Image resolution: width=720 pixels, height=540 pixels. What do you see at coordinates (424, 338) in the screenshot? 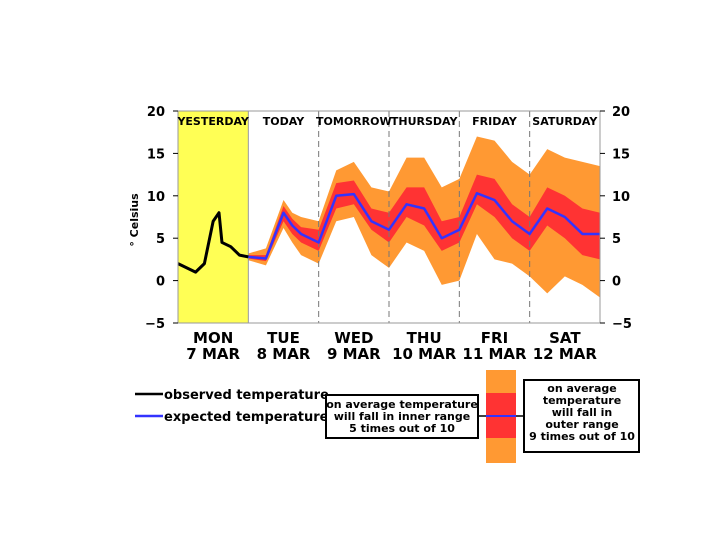
I see `day-weekday-label: THU` at bounding box center [424, 338].